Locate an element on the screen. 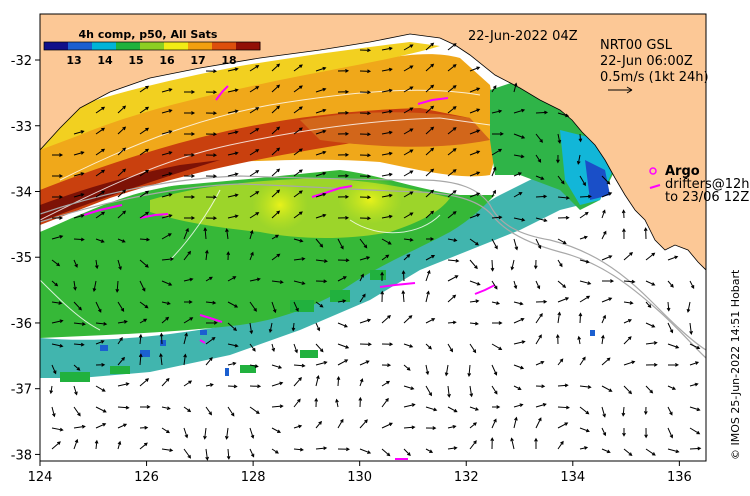 The width and height of the screenshot is (750, 496). colorbar-label: 18 is located at coordinates (228, 60).